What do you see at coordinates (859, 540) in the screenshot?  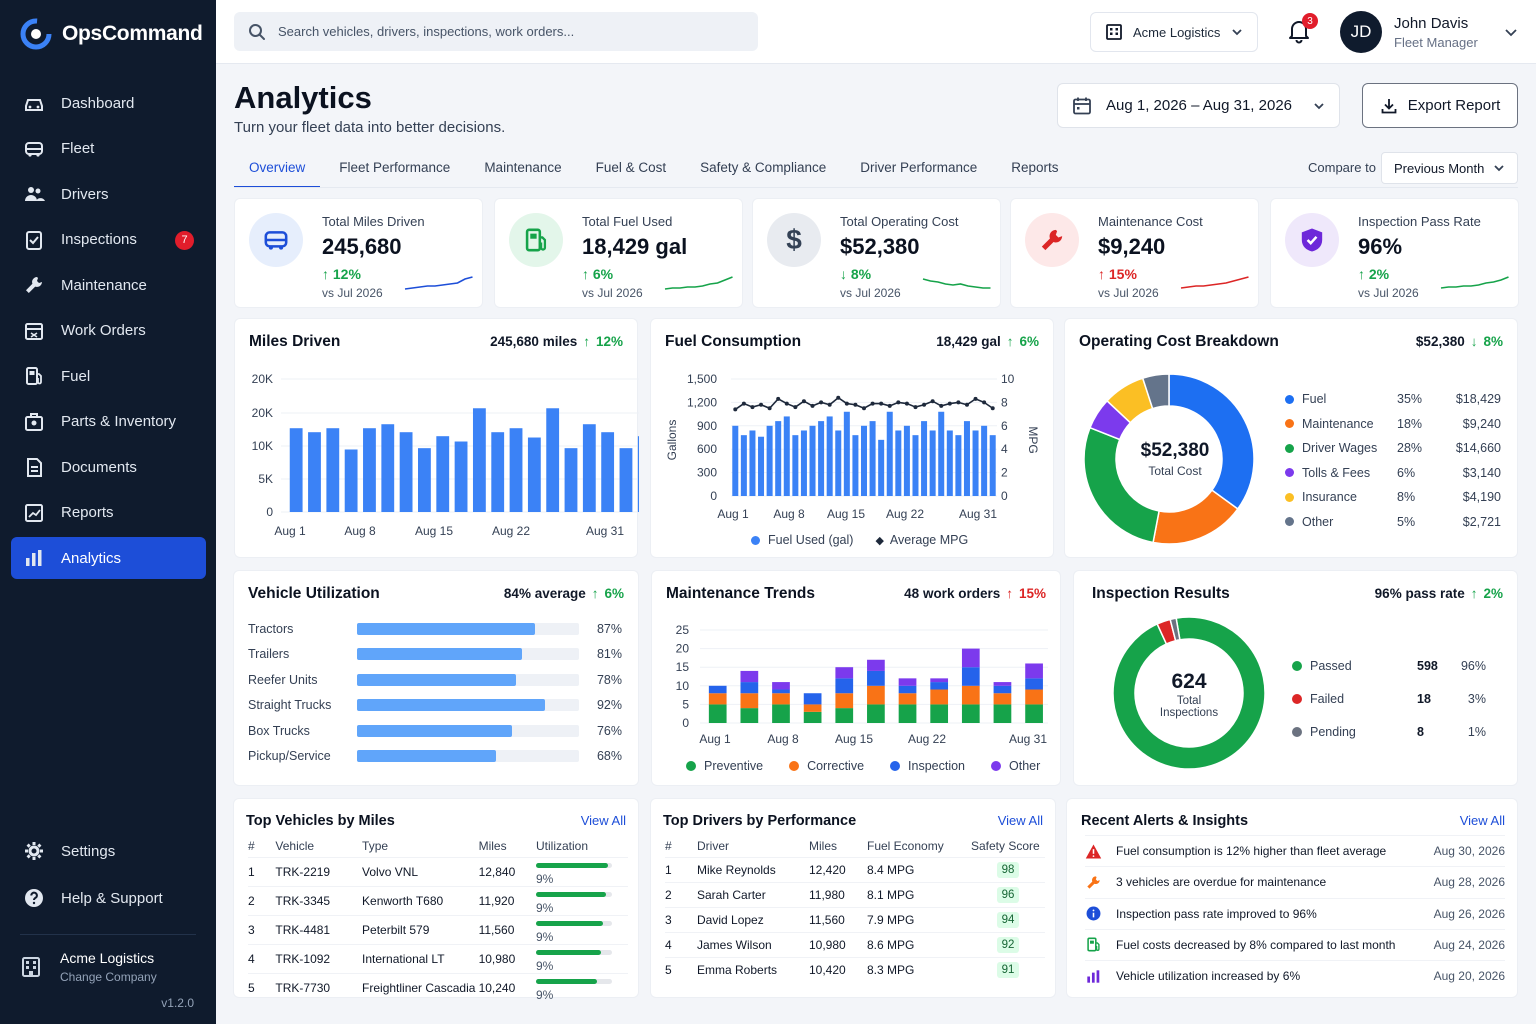 I see `chart-legend: Fuel Used (gal) ◆ Average MPG` at bounding box center [859, 540].